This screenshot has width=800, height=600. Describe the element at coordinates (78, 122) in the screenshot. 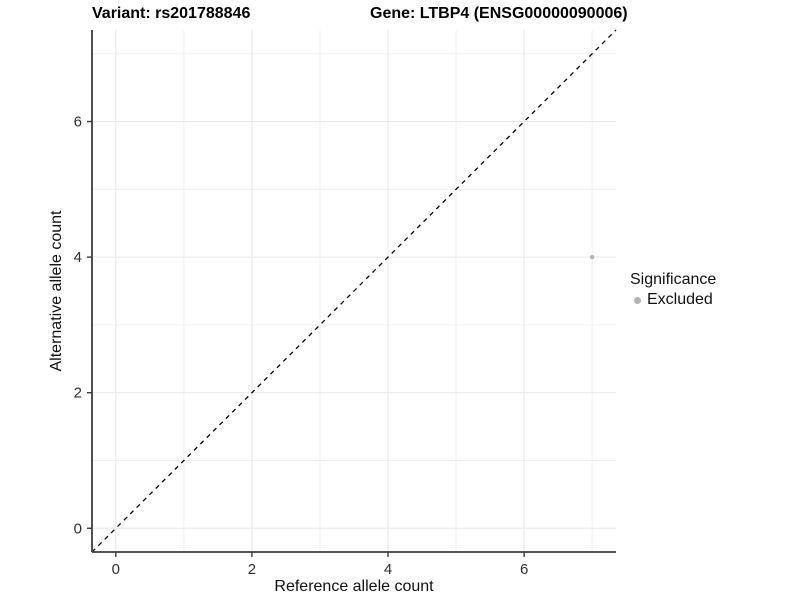

I see `y-tick-label: 6` at that location.